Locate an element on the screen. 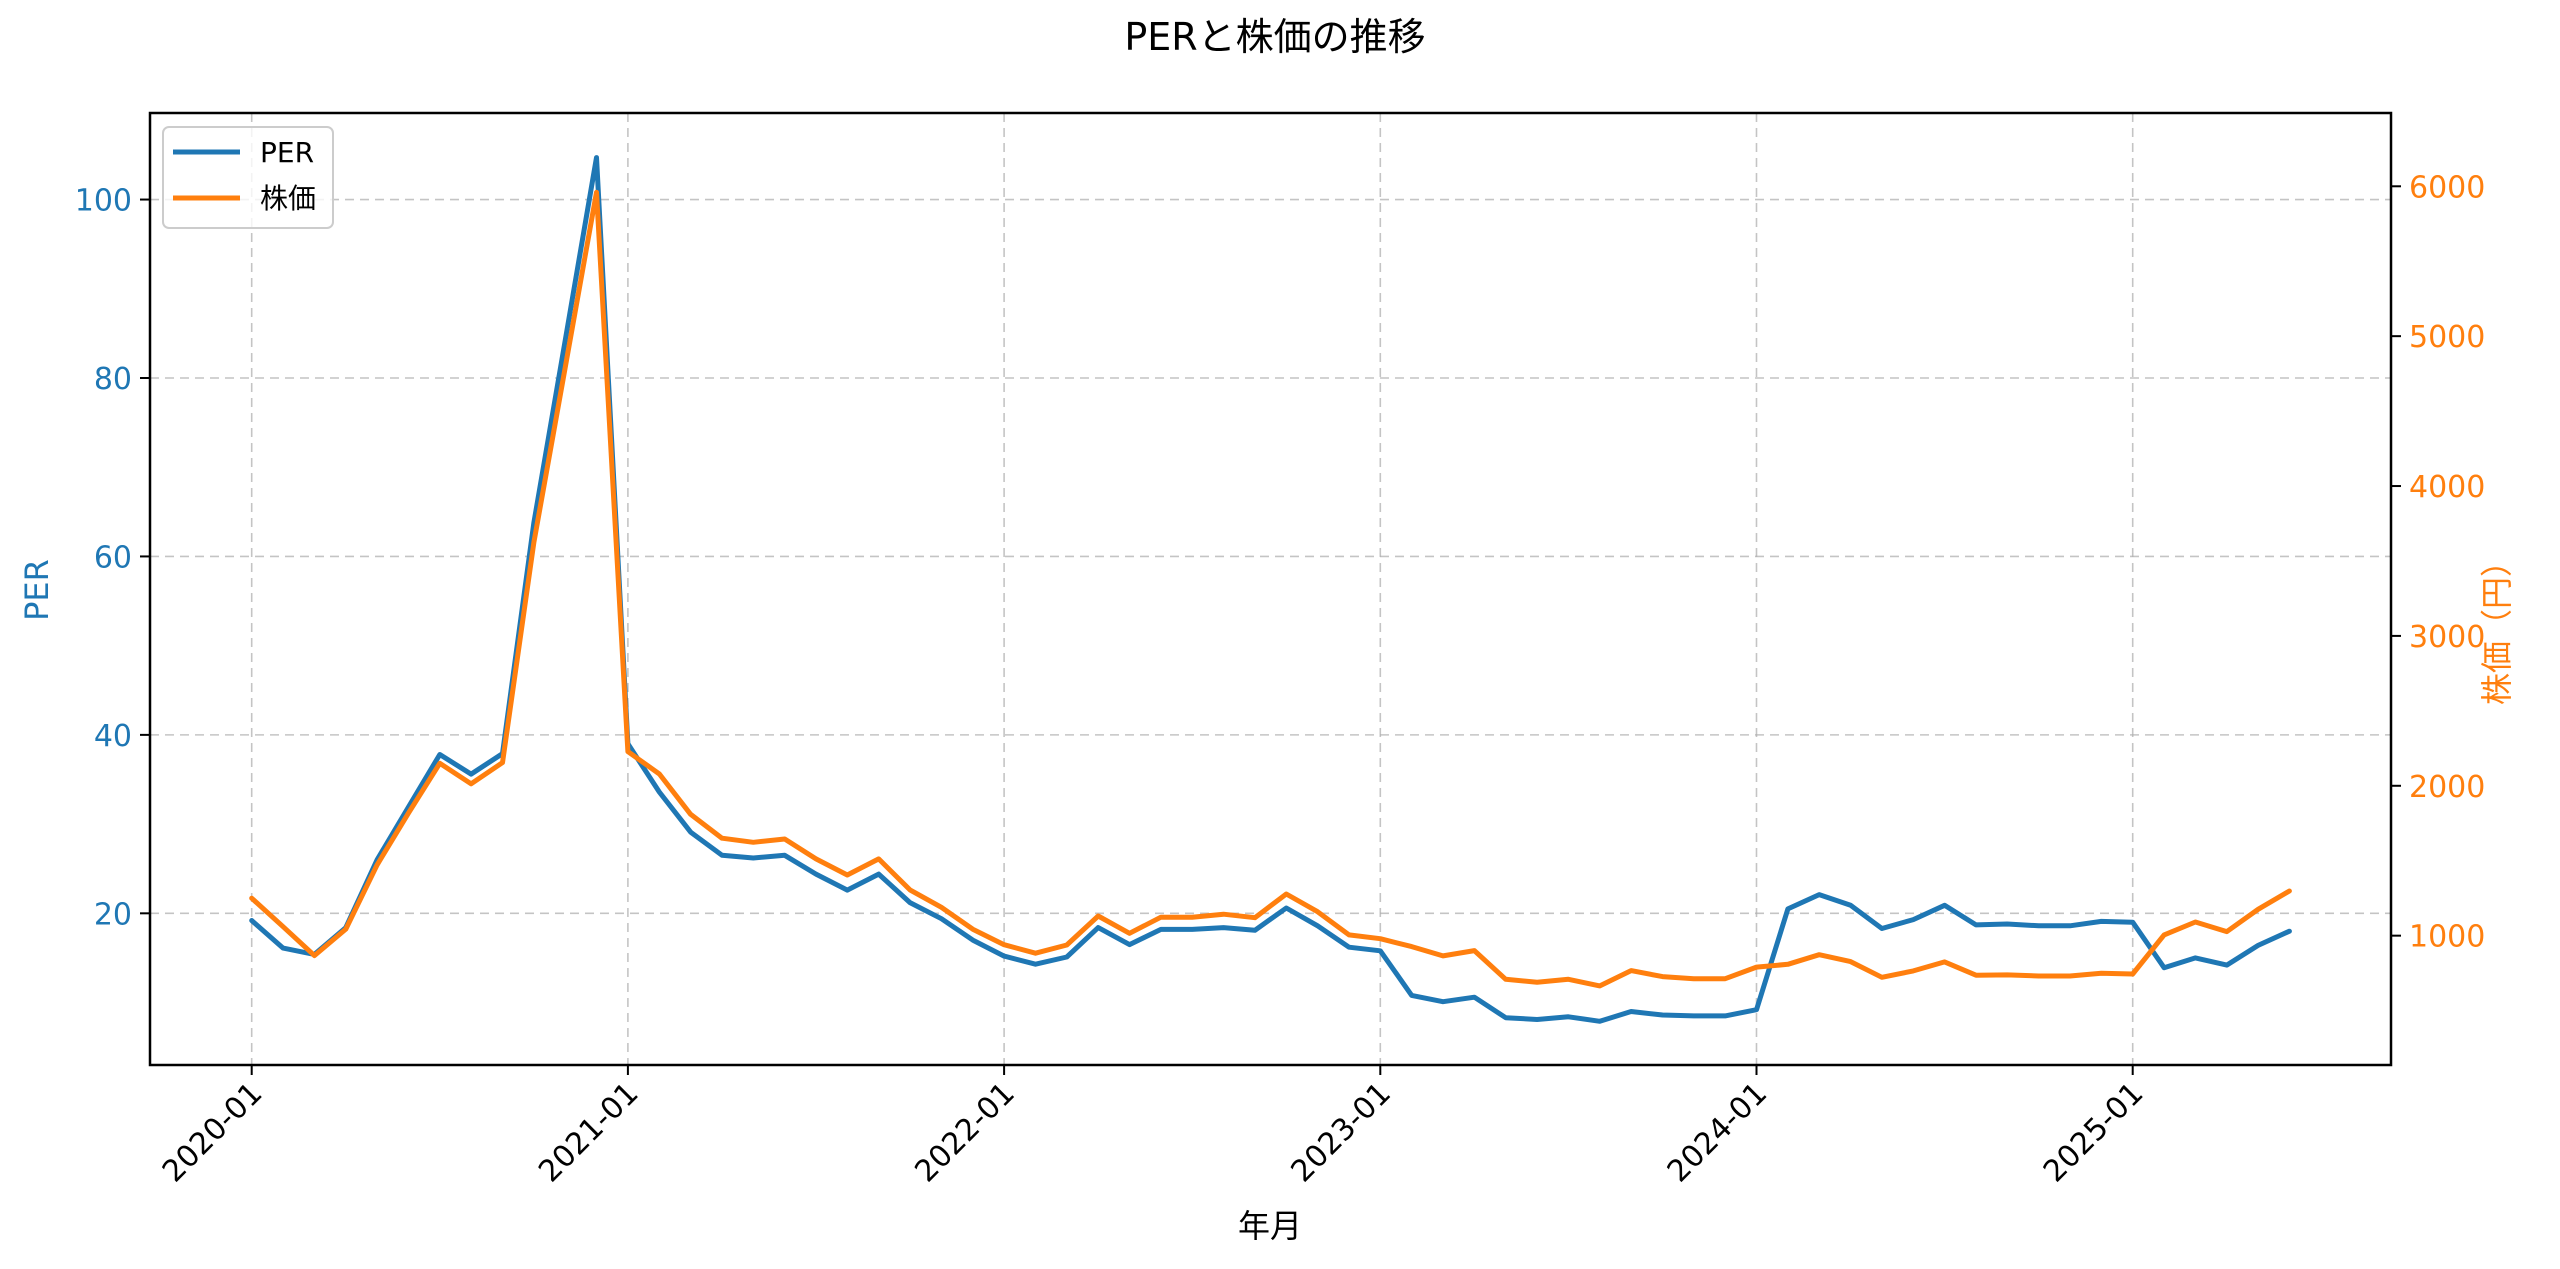 The image size is (2560, 1269). legend-label-per: PER is located at coordinates (287, 152).